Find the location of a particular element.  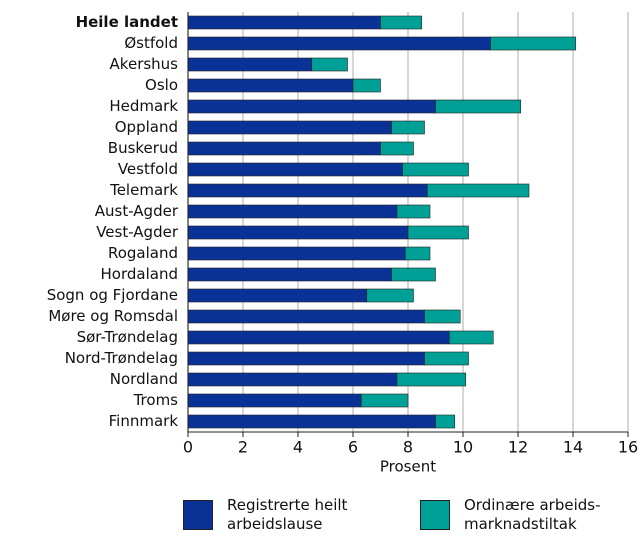

y-tick-label: Nordland is located at coordinates (144, 379).